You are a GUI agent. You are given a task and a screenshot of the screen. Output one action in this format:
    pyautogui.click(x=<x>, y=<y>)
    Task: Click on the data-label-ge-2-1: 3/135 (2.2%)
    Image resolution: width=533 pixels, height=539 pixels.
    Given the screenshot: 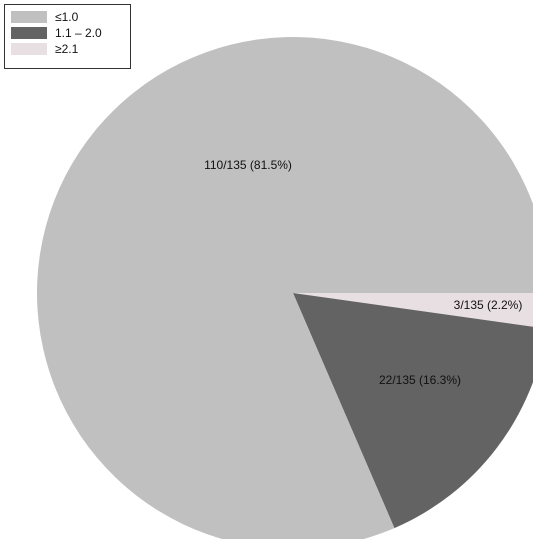 What is the action you would take?
    pyautogui.click(x=488, y=305)
    